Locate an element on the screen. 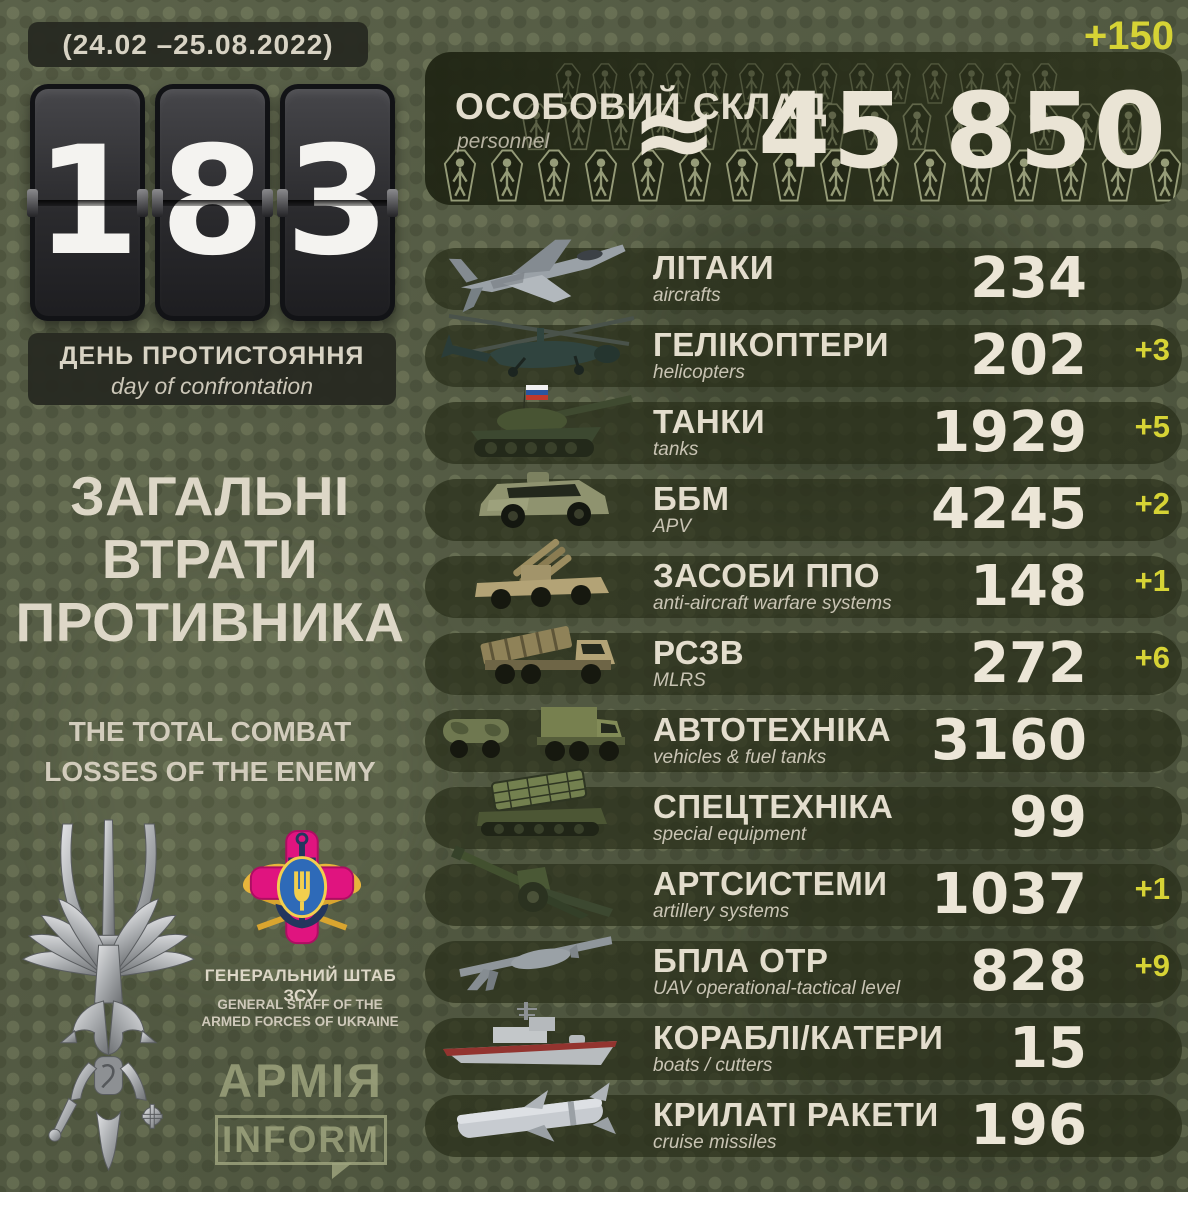 The height and width of the screenshot is (1208, 1200). radar-vehicle-icon is located at coordinates (534, 807).